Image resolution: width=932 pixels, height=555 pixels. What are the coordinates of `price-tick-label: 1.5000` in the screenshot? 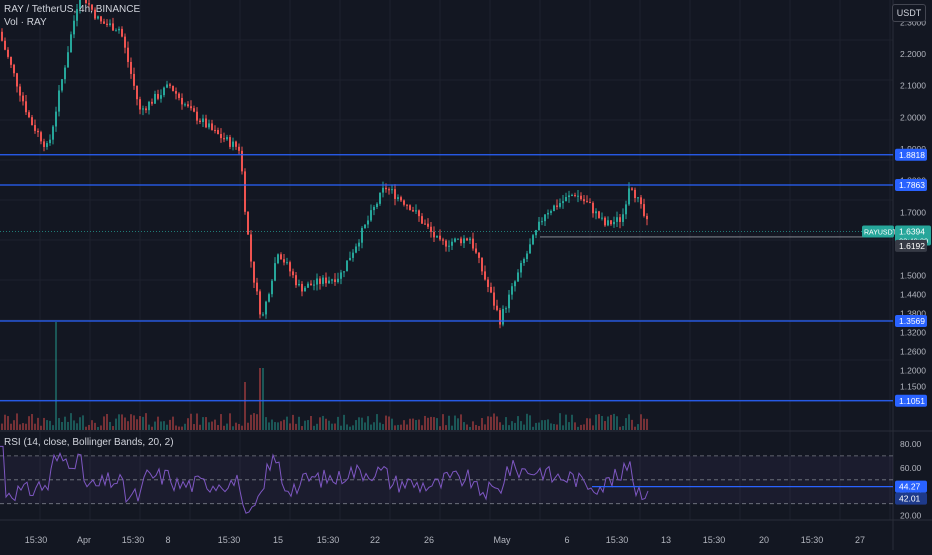 It's located at (913, 276).